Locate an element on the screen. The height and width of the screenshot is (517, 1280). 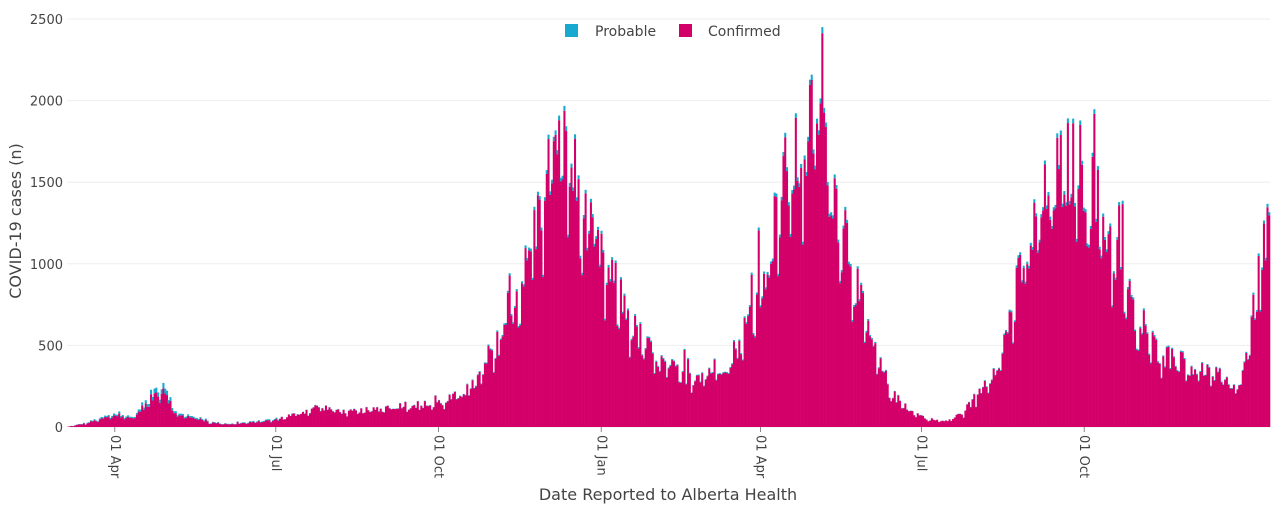
legend-label-probable: Probable is located at coordinates (625, 32).